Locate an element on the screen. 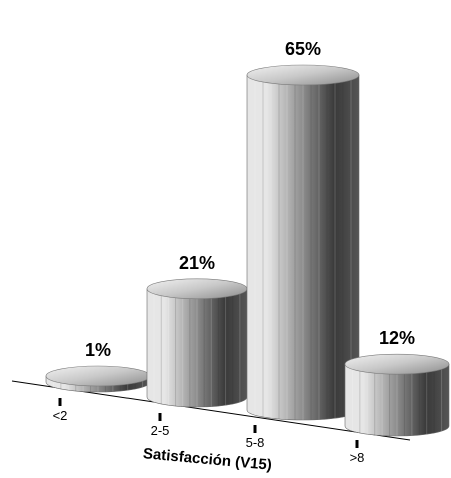 The image size is (451, 478). x-tick-label-3: 5-8 is located at coordinates (255, 442).